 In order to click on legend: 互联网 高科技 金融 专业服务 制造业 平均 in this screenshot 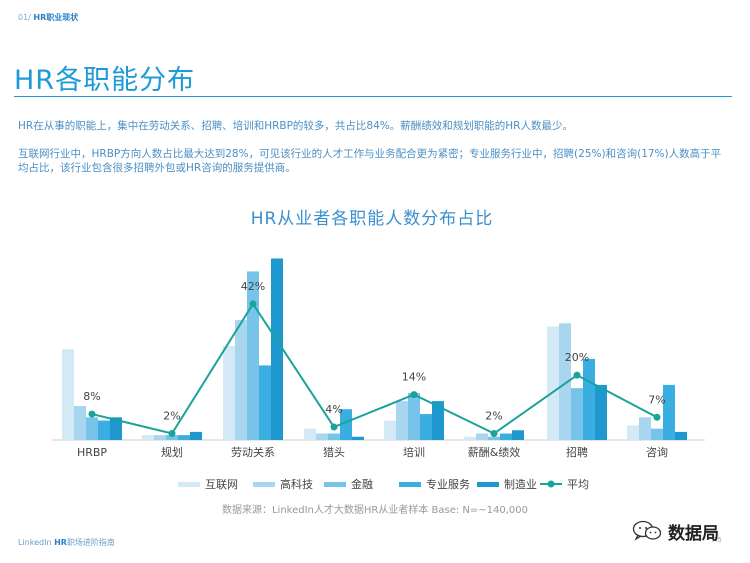, I will do `click(383, 484)`.